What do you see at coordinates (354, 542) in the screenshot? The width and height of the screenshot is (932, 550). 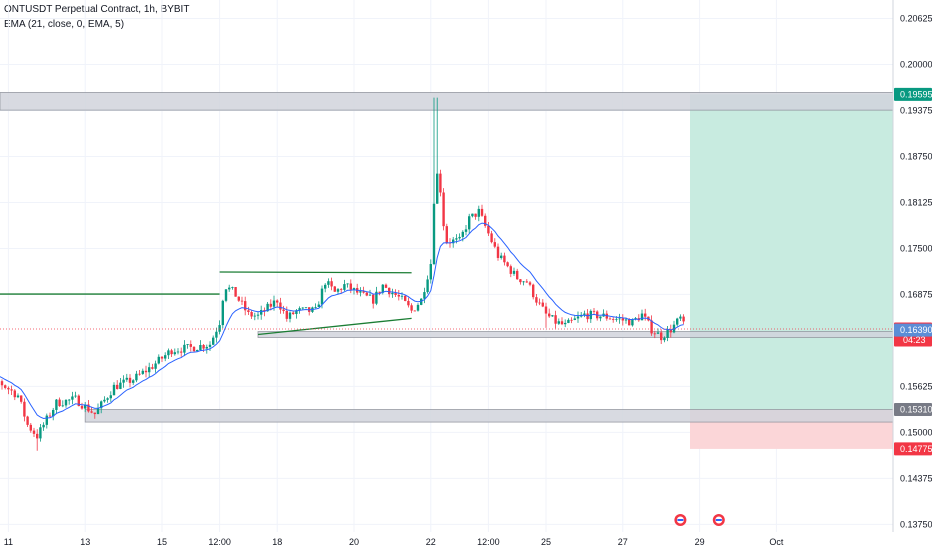 I see `x-tick-label: 20` at bounding box center [354, 542].